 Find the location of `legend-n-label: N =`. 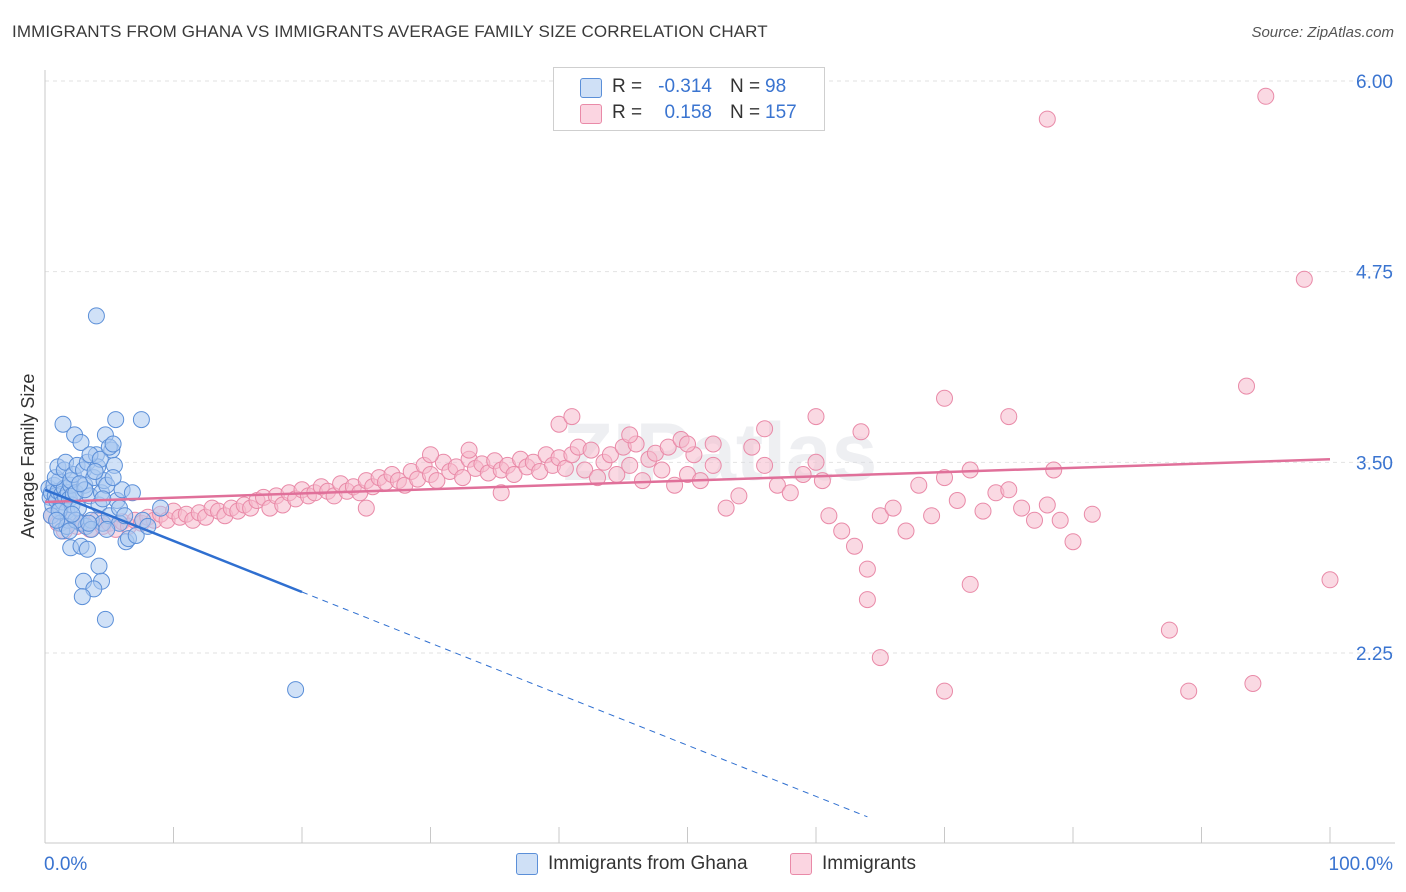

legend-n-label: N = is located at coordinates (745, 112).